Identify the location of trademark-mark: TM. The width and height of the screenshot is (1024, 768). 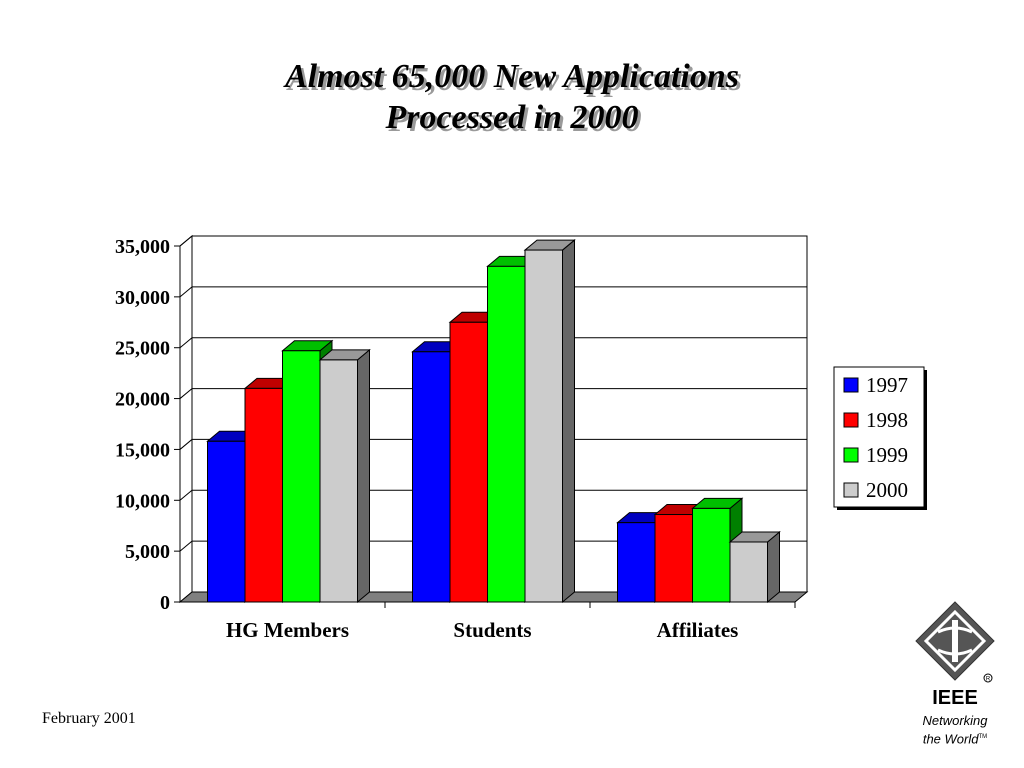
(983, 737).